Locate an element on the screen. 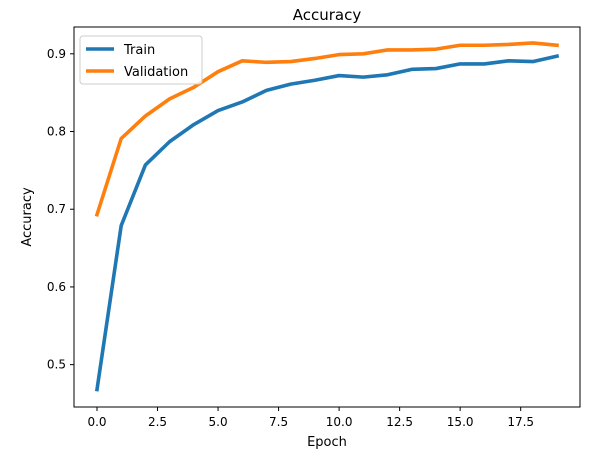  y-tick-label: 0.9 is located at coordinates (56, 54).